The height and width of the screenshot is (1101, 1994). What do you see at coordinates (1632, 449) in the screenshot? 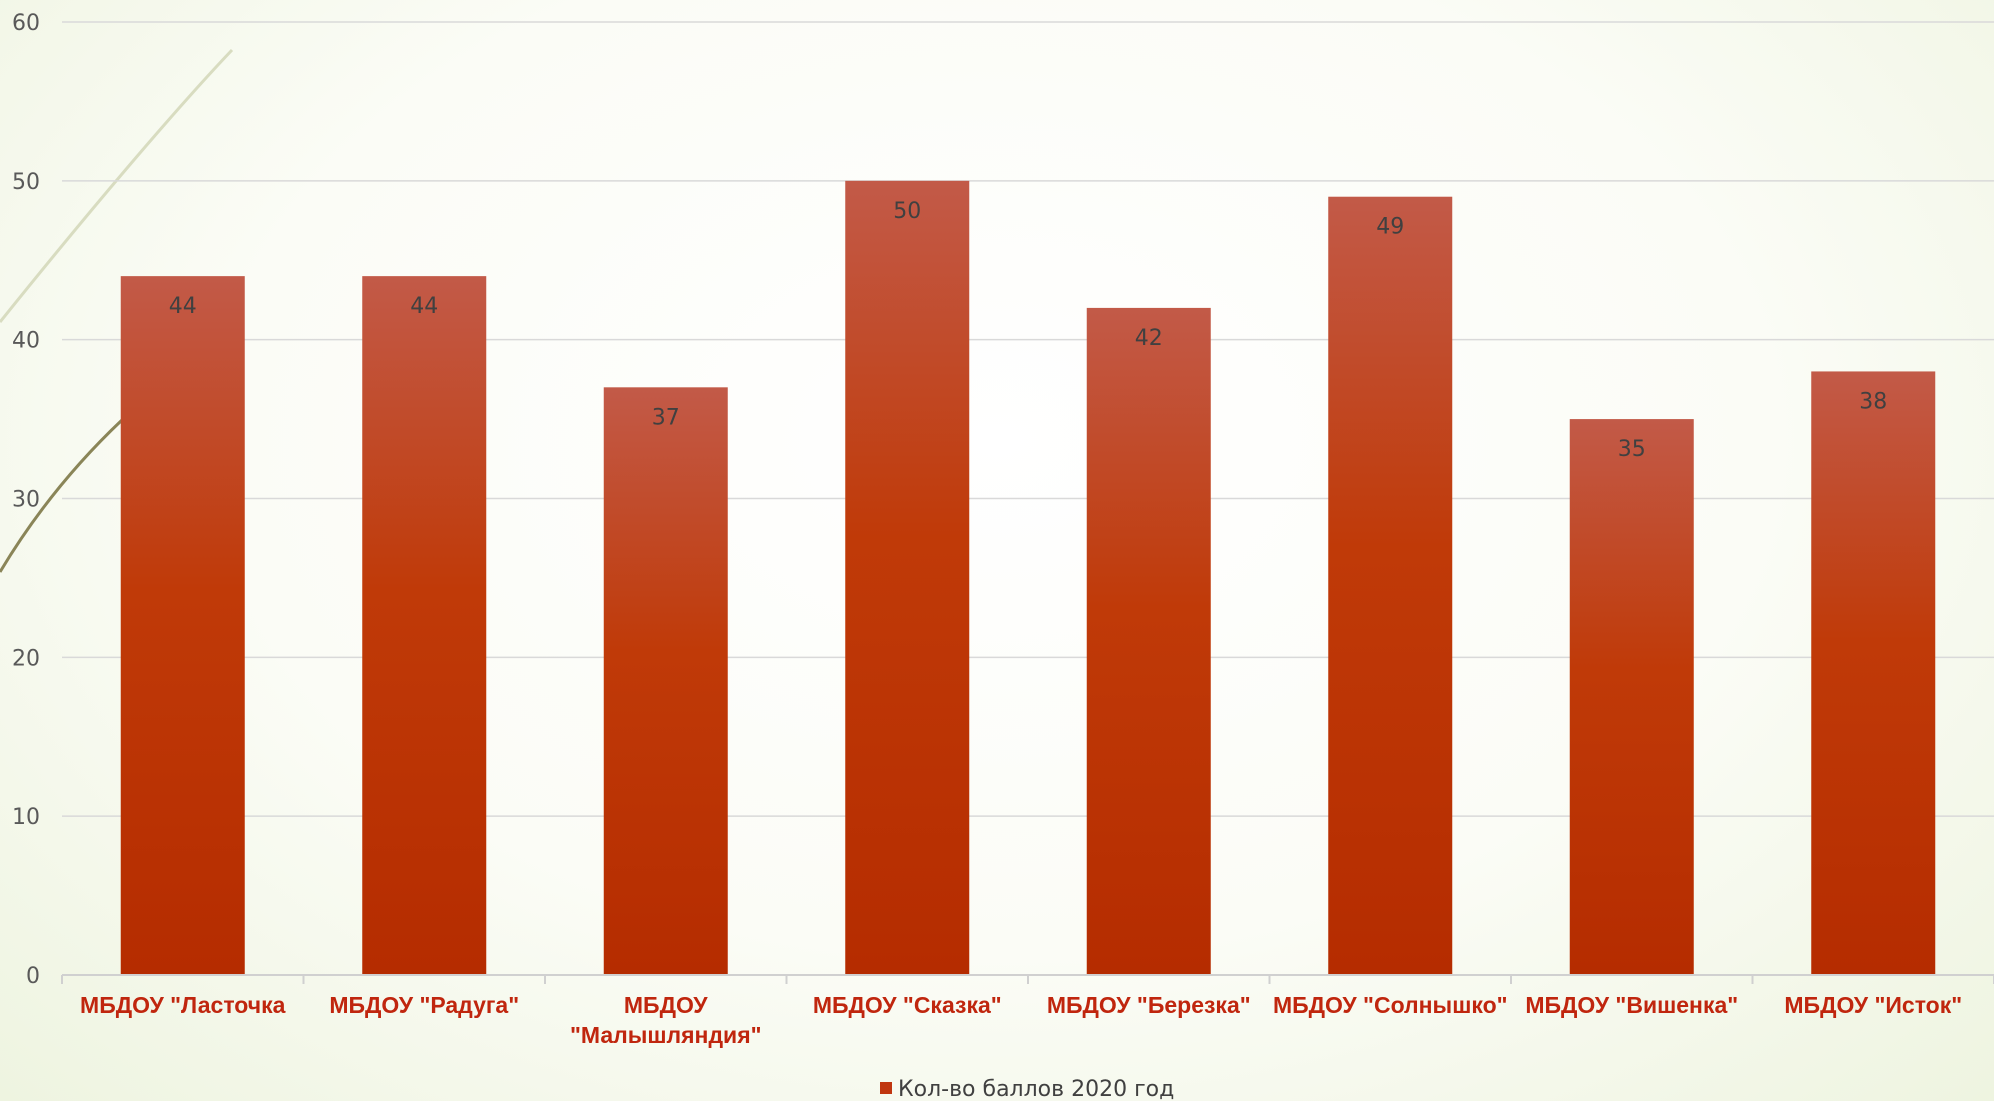
I see `data-label: 35` at bounding box center [1632, 449].